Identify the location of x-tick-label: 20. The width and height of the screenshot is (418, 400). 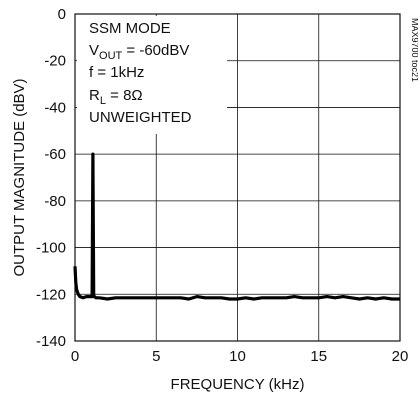
(400, 356).